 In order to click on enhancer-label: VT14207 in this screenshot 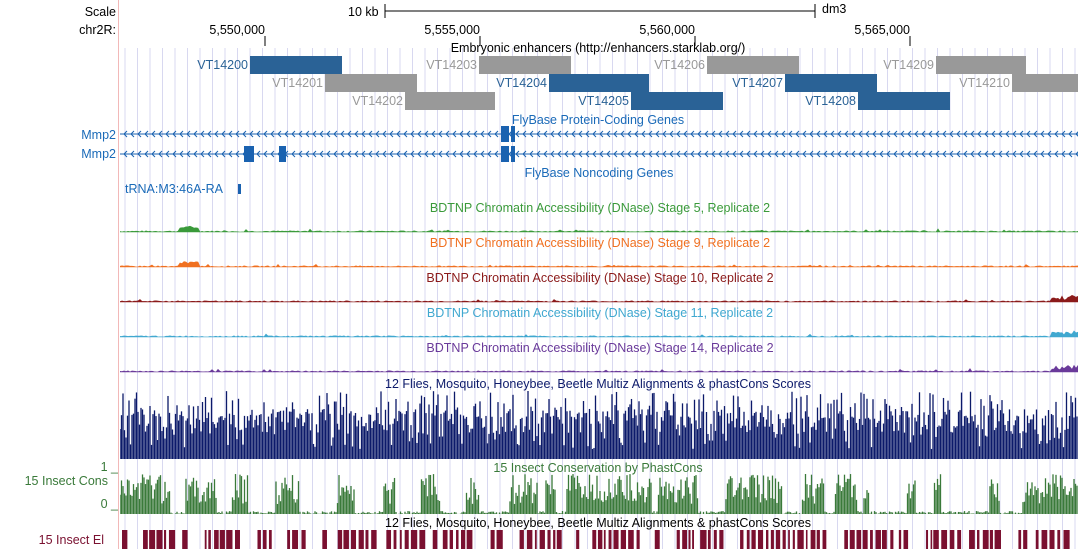, I will do `click(757, 83)`.